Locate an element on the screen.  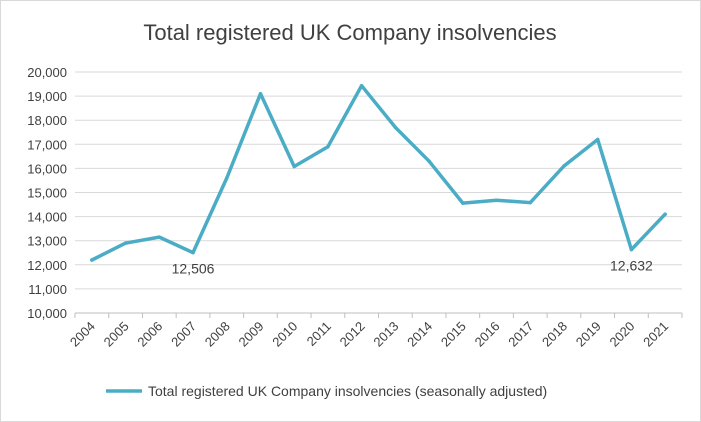
x-tick-label: 2016 is located at coordinates (487, 334).